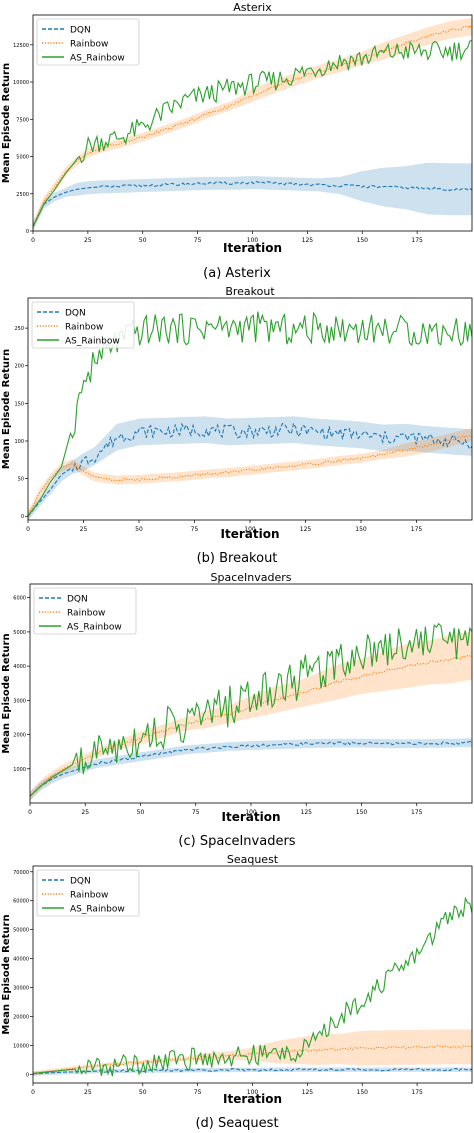 This screenshot has width=474, height=1133. What do you see at coordinates (21, 902) in the screenshot?
I see `y-tick-label: 60000` at bounding box center [21, 902].